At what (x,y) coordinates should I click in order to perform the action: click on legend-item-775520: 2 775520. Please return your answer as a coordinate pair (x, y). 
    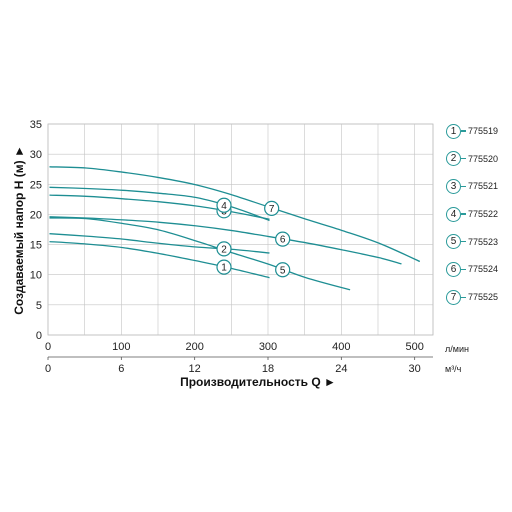
    Looking at the image, I should click on (479, 159).